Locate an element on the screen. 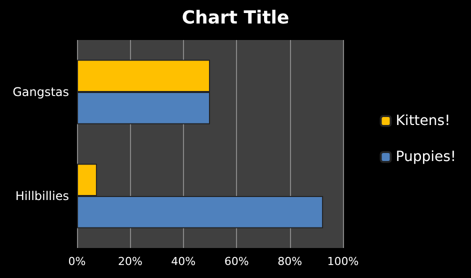 Image resolution: width=471 pixels, height=278 pixels. y-tick-label: Gangstas is located at coordinates (40, 92).